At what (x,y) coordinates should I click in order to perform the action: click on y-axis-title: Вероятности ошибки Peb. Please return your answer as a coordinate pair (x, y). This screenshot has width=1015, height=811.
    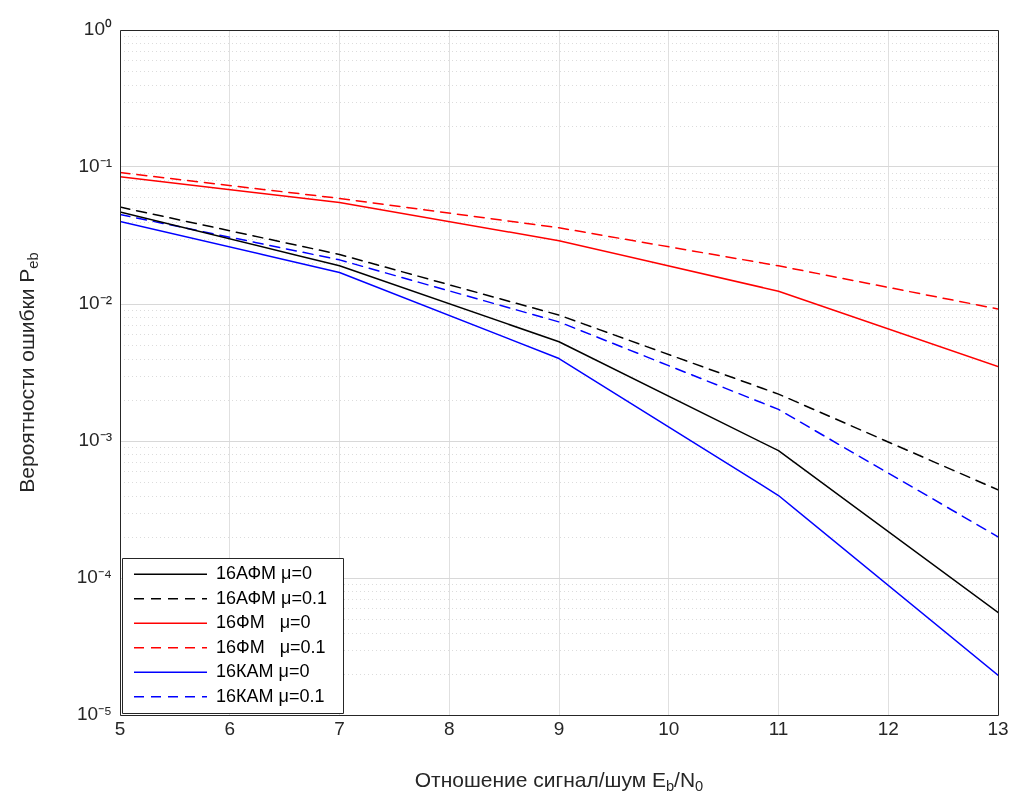
    Looking at the image, I should click on (28, 372).